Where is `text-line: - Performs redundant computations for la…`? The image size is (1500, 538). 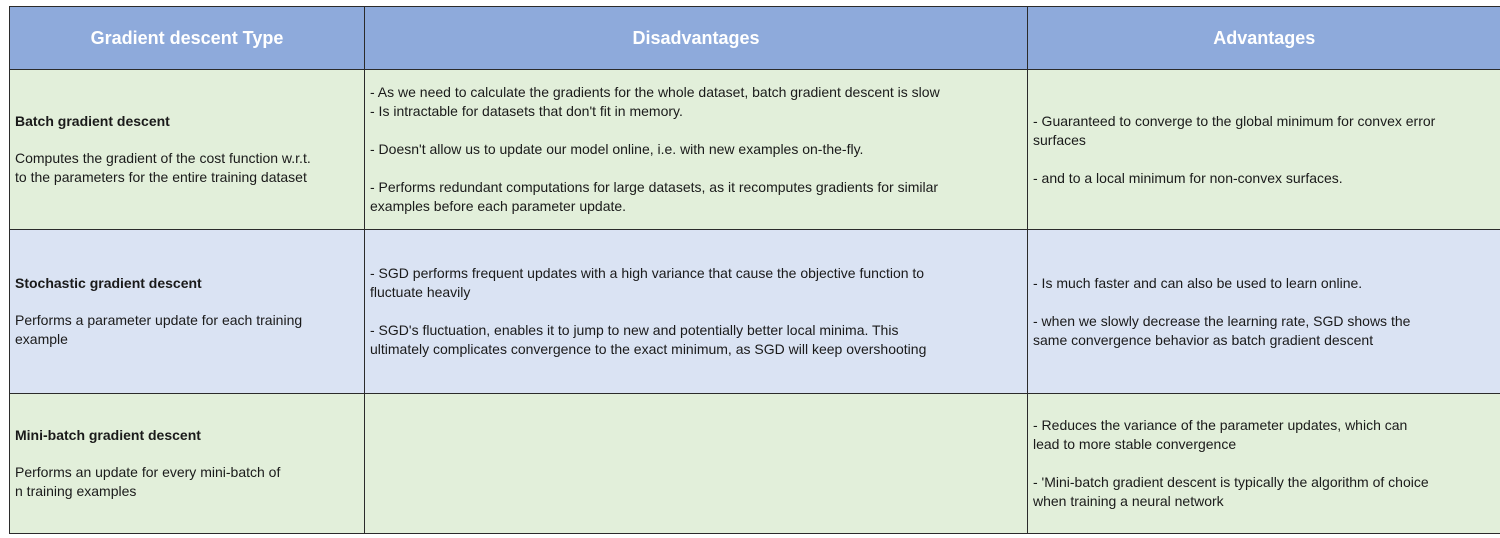 text-line: - Performs redundant computations for la… is located at coordinates (654, 187).